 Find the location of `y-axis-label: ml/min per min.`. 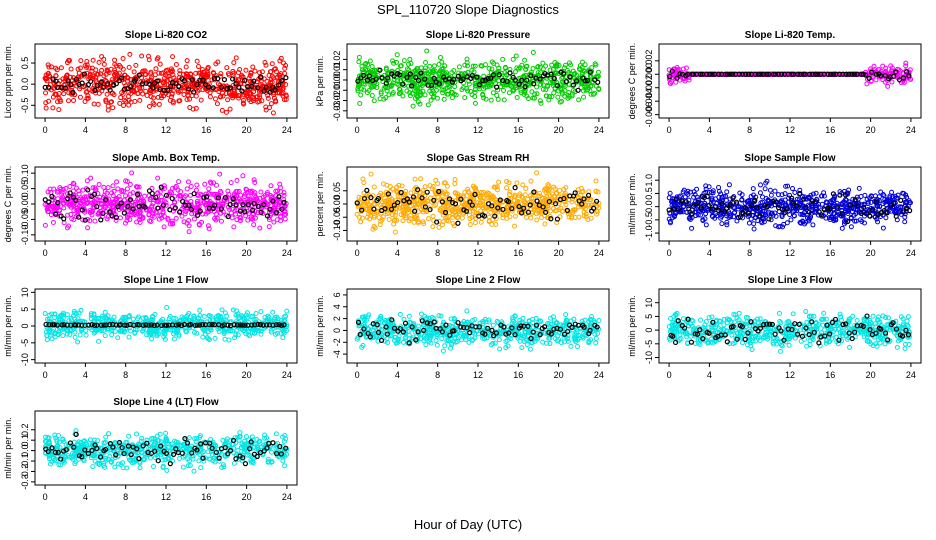

y-axis-label: ml/min per min. is located at coordinates (632, 204).